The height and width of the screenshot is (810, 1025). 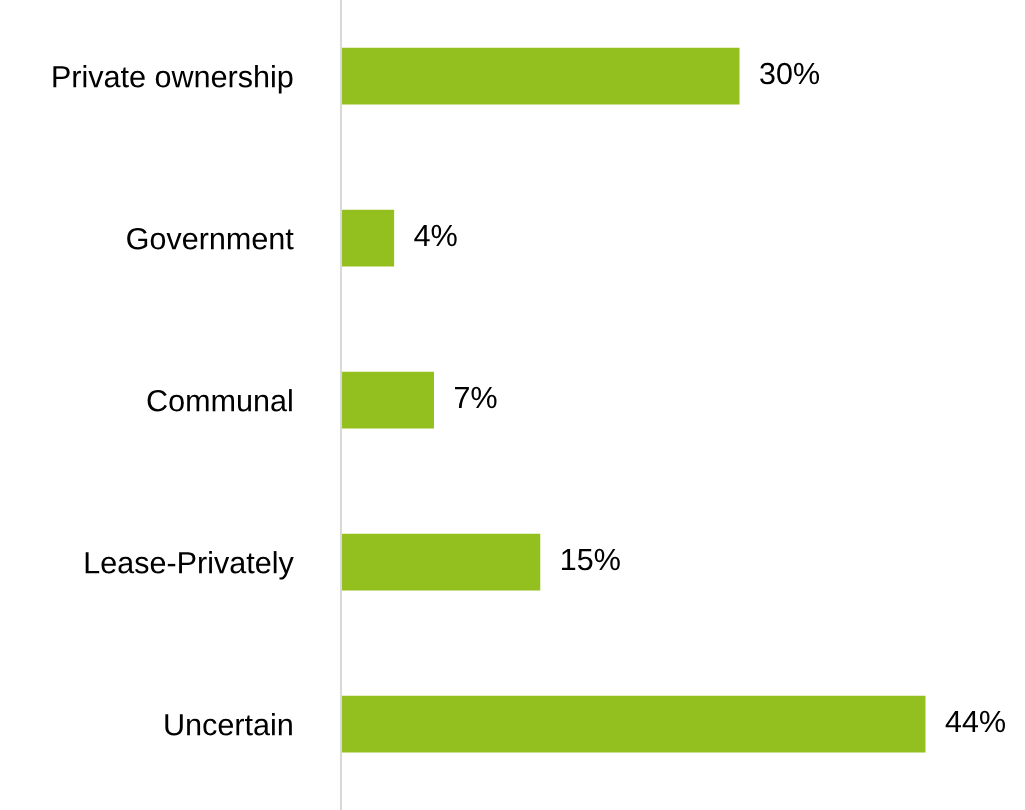 What do you see at coordinates (476, 397) in the screenshot?
I see `data-label: 7%` at bounding box center [476, 397].